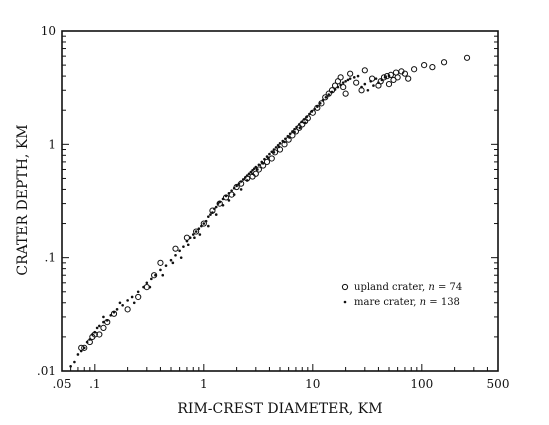 This screenshot has height=425, width=549. Describe the element at coordinates (279, 409) in the screenshot. I see `x-axis-title: RIM-CREST DIAMETER, KM` at that location.